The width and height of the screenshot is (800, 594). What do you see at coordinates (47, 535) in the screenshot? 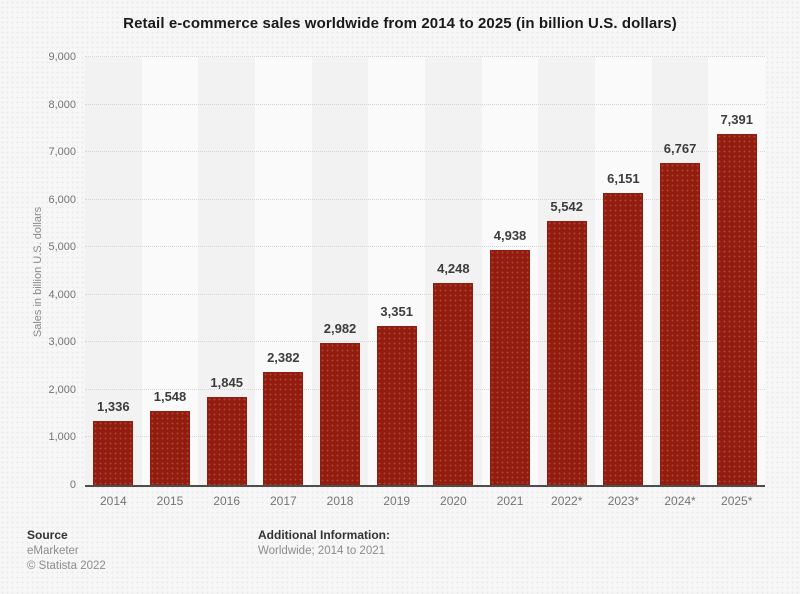
I see `footer-source-label: Source` at bounding box center [47, 535].